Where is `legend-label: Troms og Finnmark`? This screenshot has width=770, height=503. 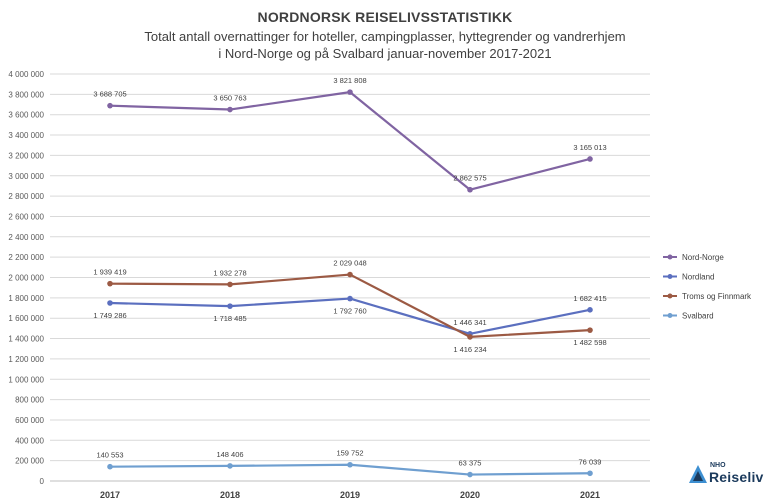
legend-label: Troms og Finnmark is located at coordinates (717, 296).